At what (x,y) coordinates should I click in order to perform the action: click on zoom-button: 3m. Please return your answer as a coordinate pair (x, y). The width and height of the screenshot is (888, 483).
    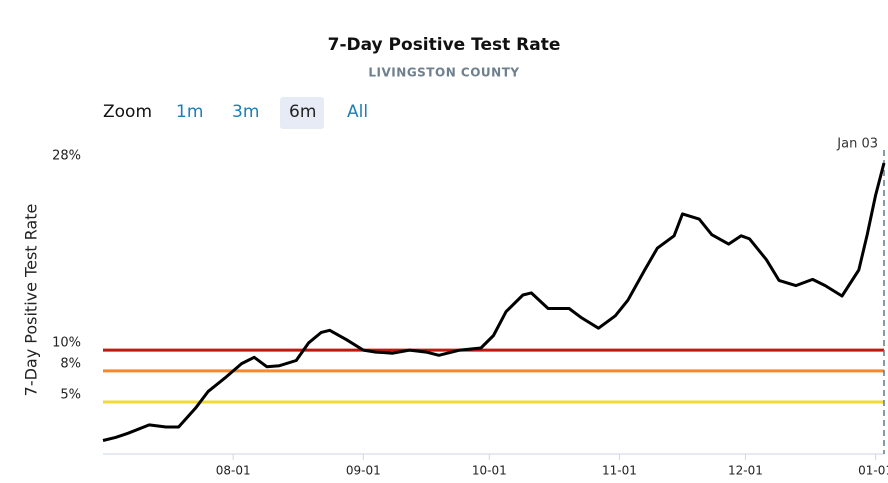
    Looking at the image, I should click on (245, 112).